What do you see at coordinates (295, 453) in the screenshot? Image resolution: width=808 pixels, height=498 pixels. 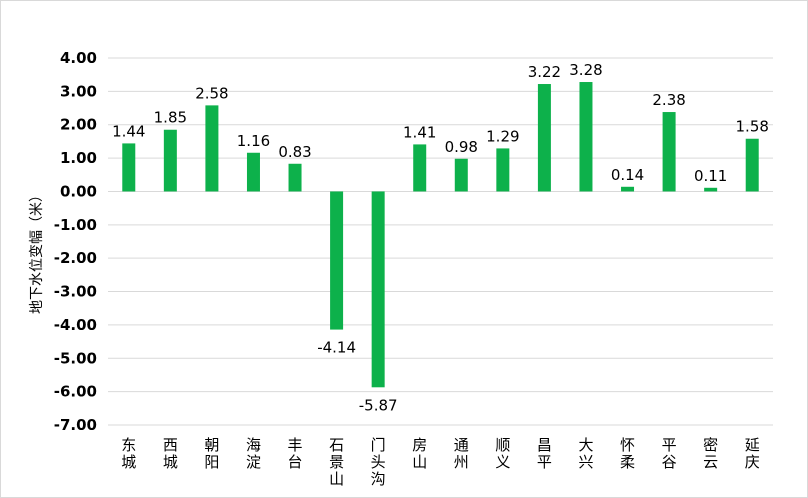 I see `category-label: 丰台` at bounding box center [295, 453].